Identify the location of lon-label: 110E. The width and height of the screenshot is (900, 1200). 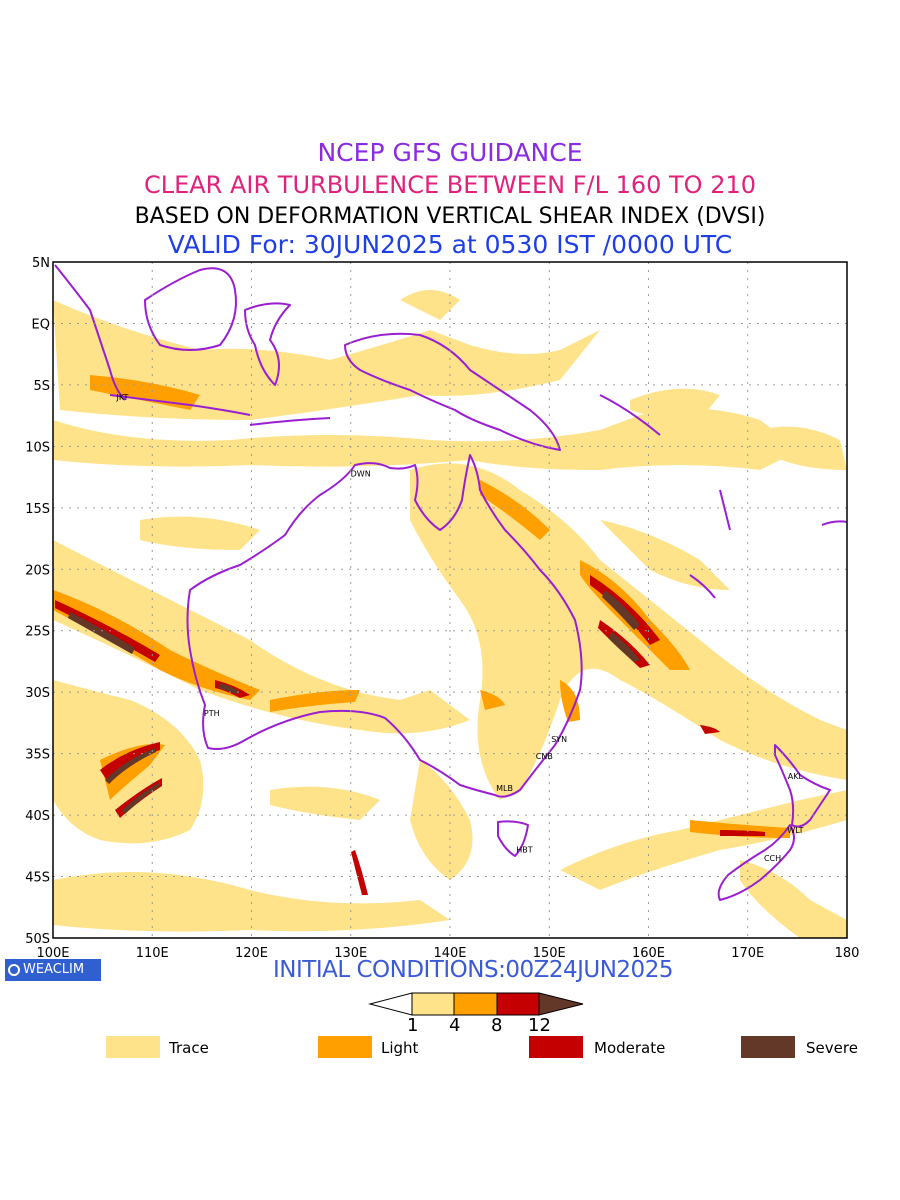
(152, 953).